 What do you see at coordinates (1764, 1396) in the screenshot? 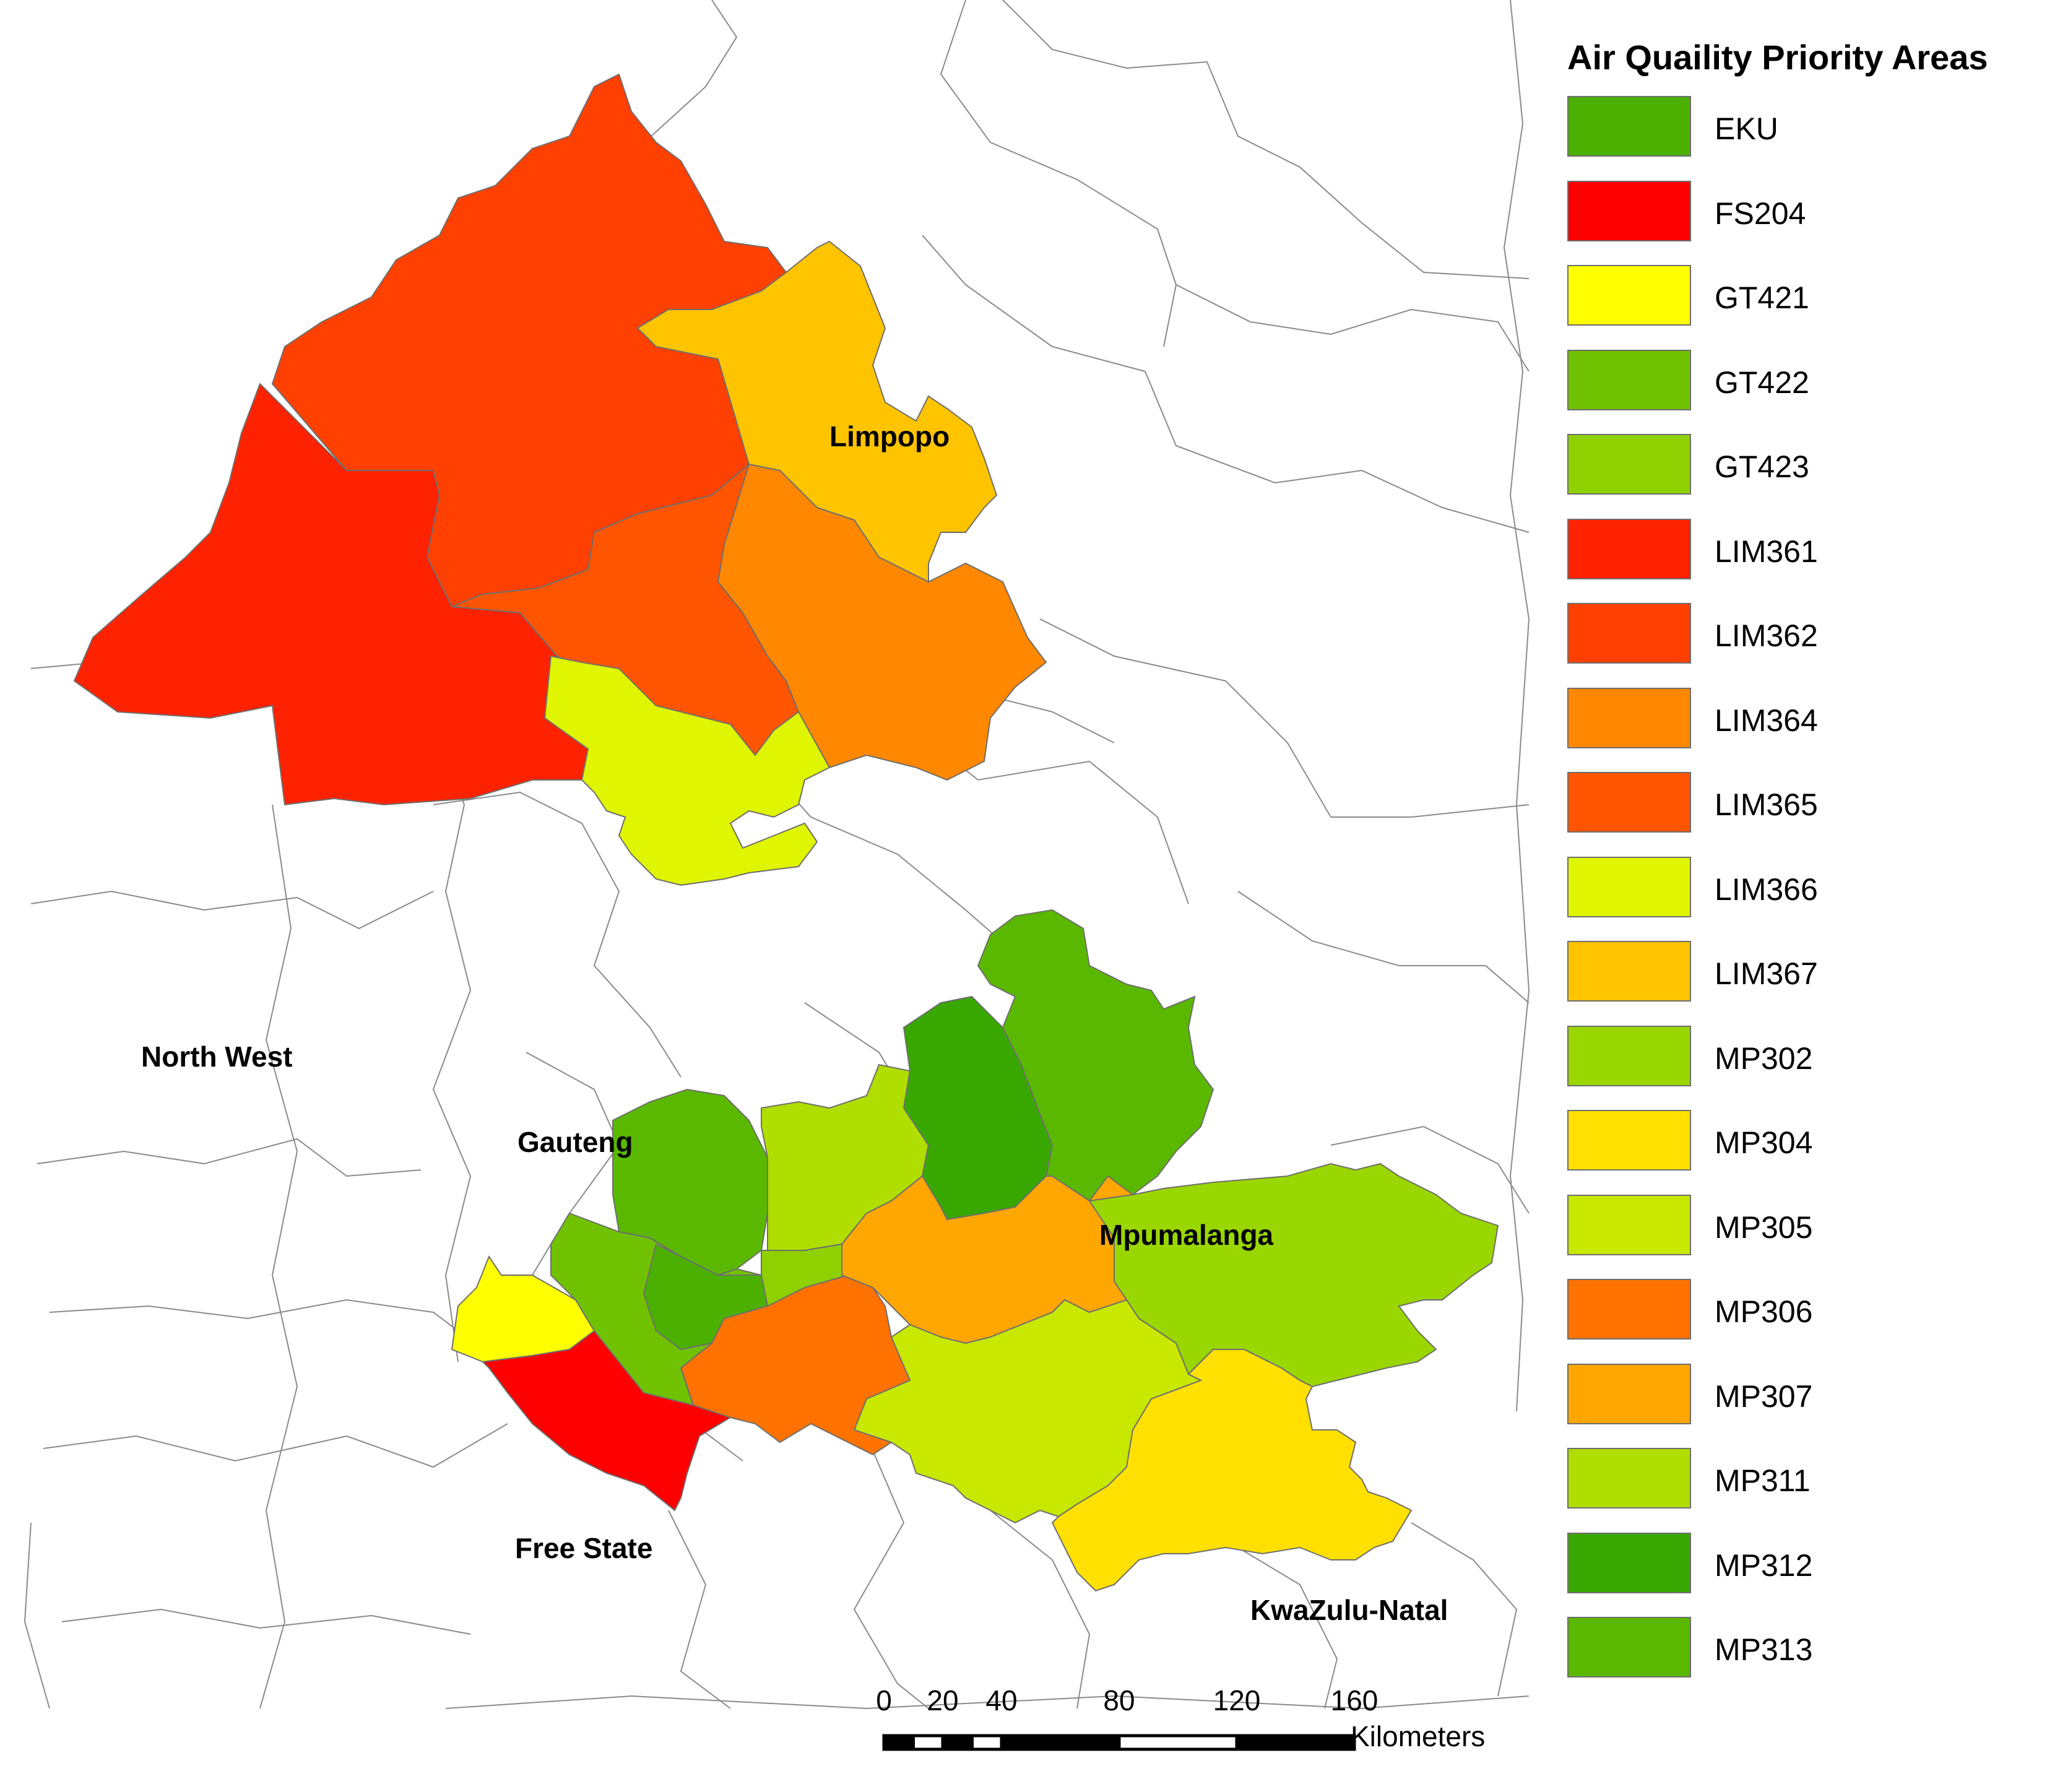
I see `legend-label: MP307` at bounding box center [1764, 1396].